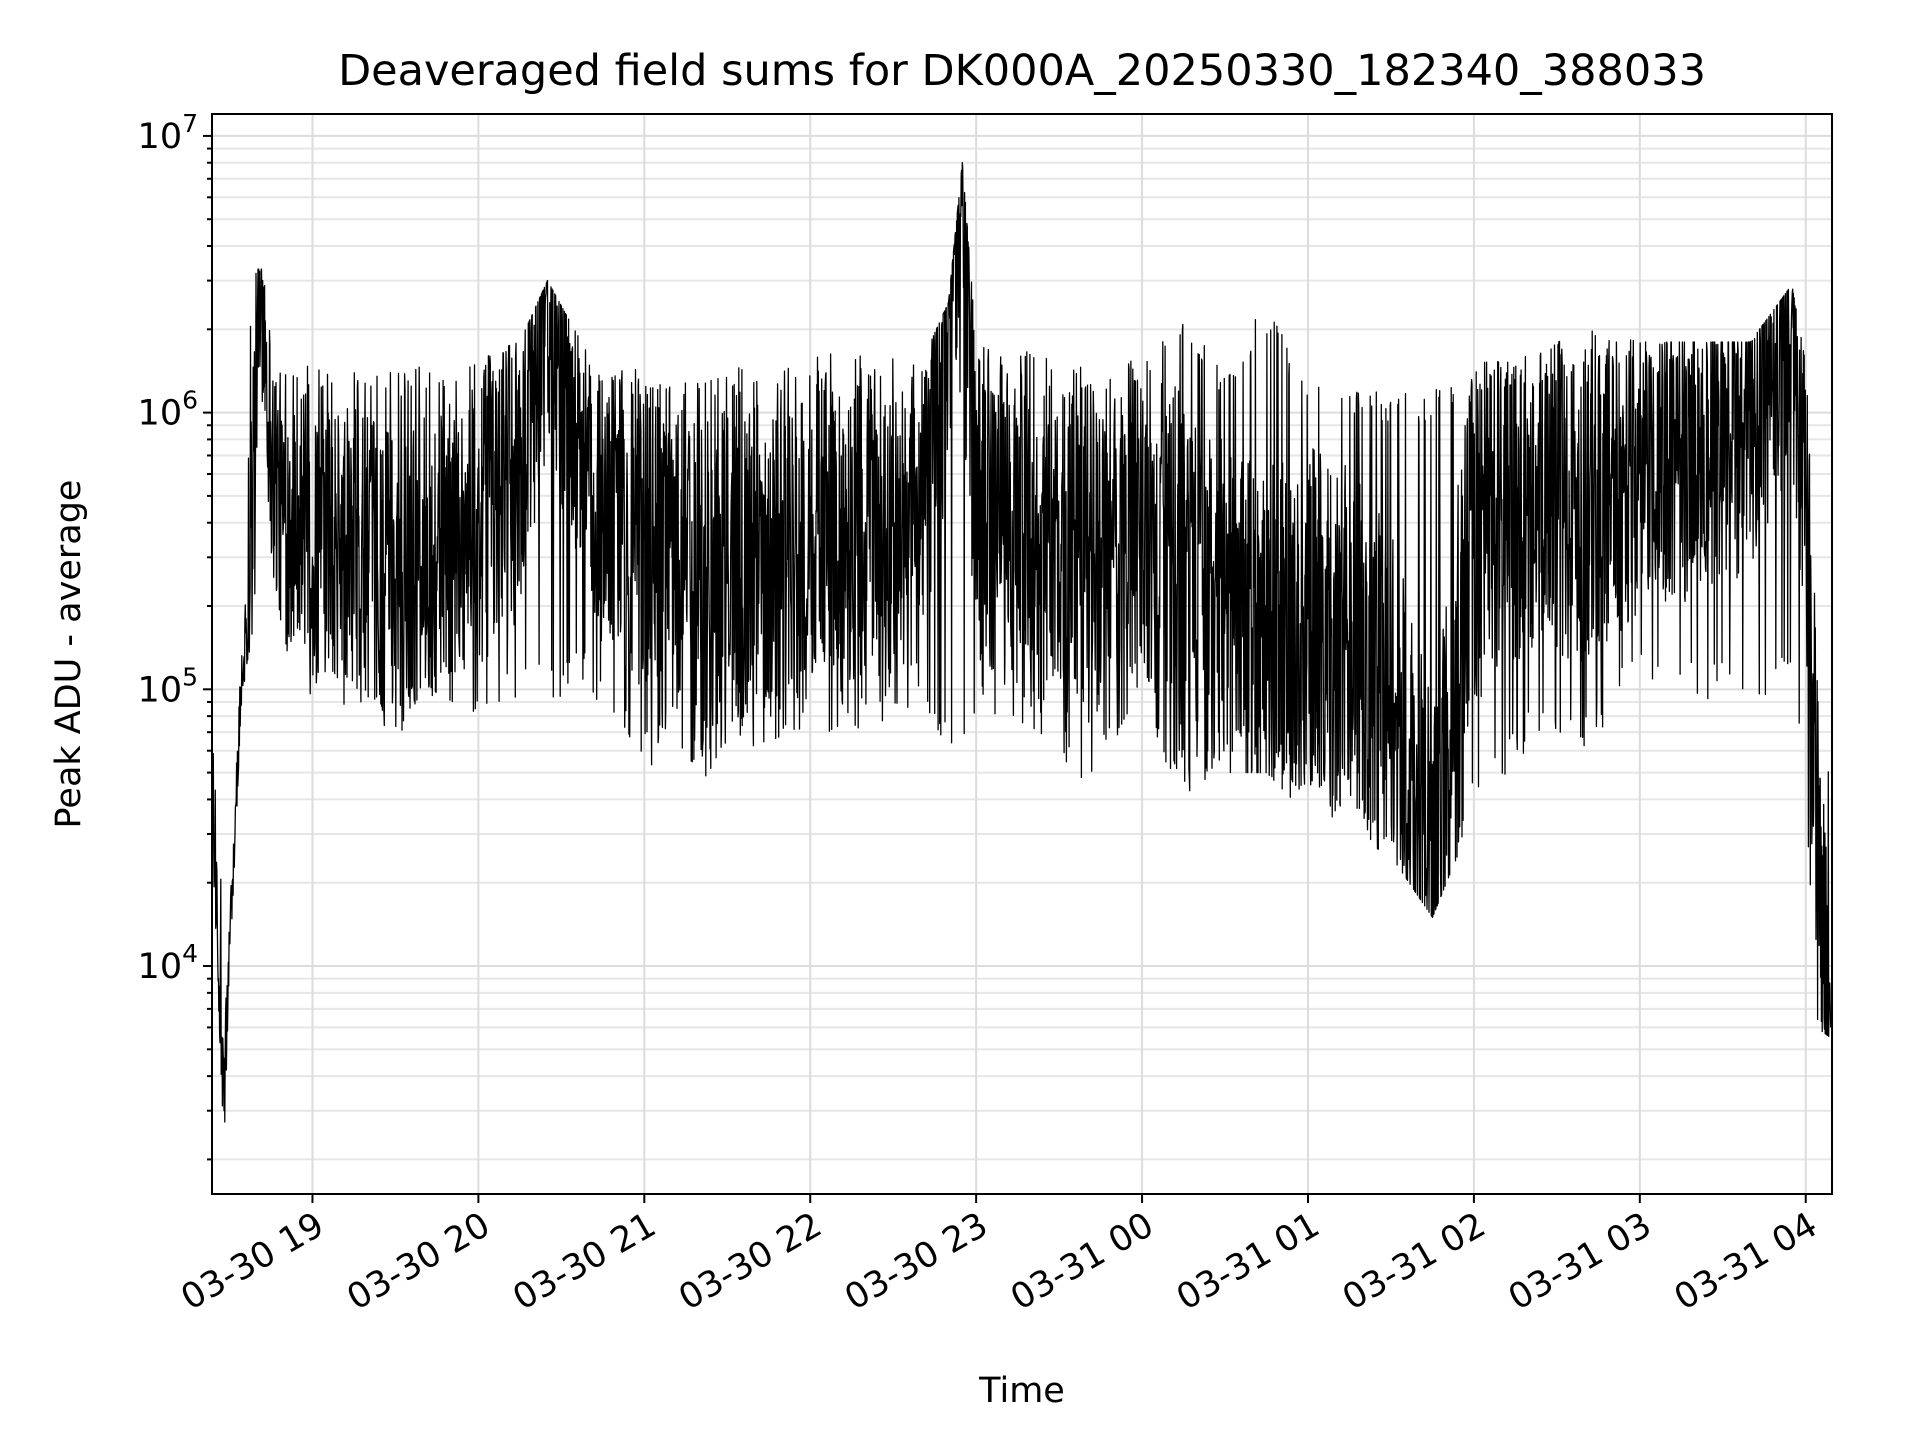 The height and width of the screenshot is (1440, 1920). Describe the element at coordinates (168, 686) in the screenshot. I see `y-tick-label: 10⁵` at that location.